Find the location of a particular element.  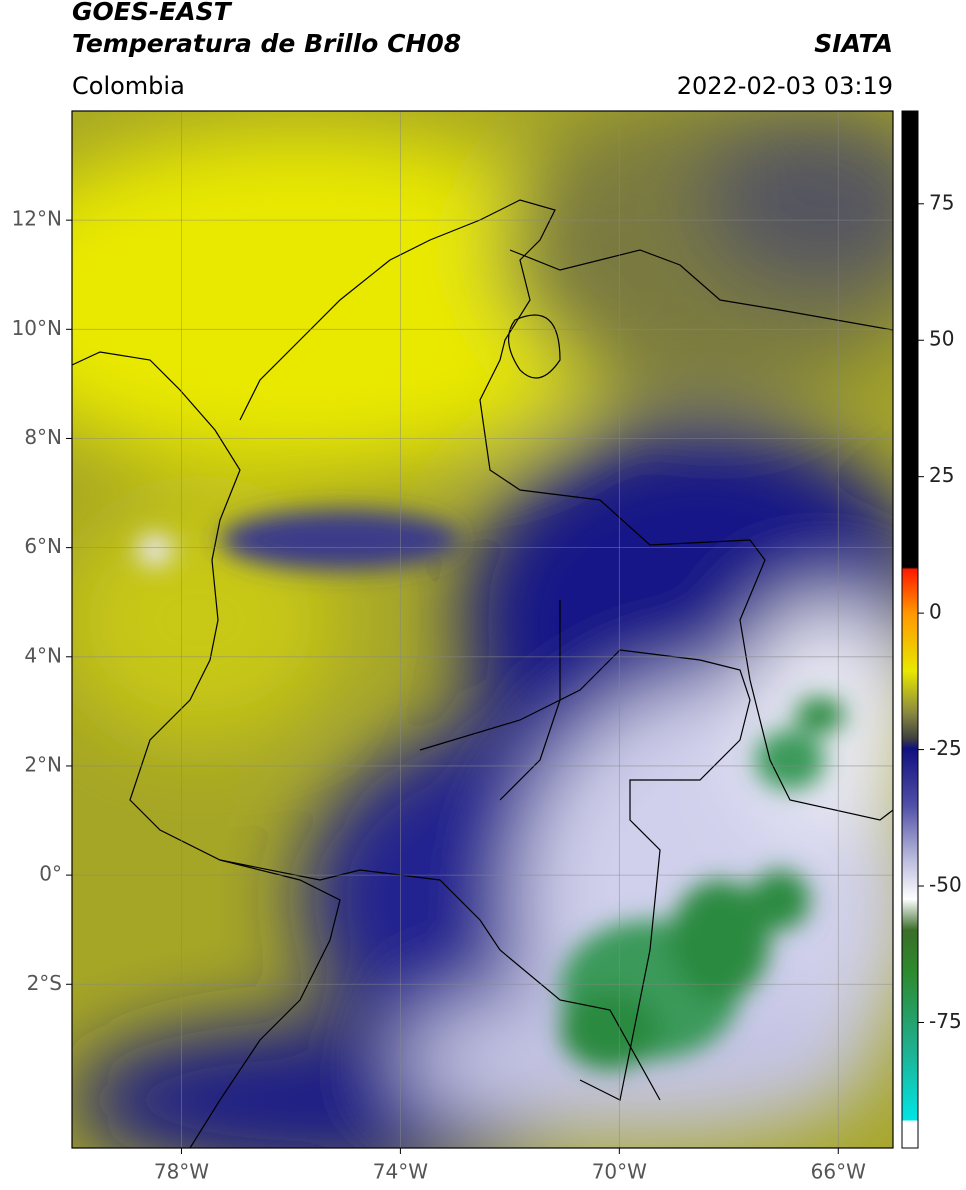

x-tick-label: 66°W is located at coordinates (838, 1172).